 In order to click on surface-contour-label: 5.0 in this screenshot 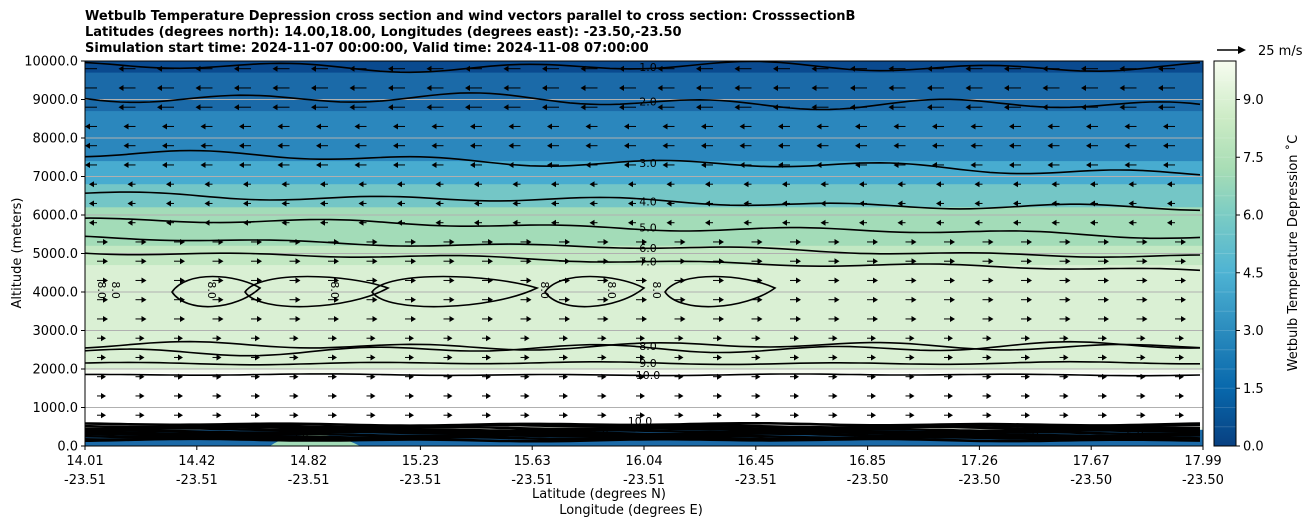, I will do `click(300, 433)`.